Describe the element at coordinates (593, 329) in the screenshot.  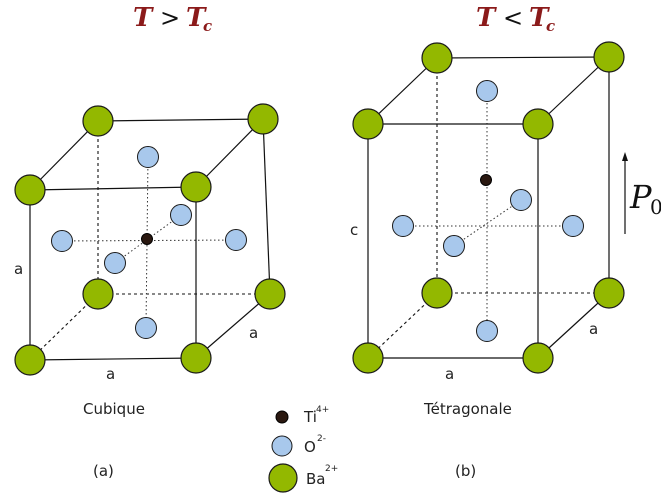
I see `tetragonal-edge-label-depth: a` at that location.